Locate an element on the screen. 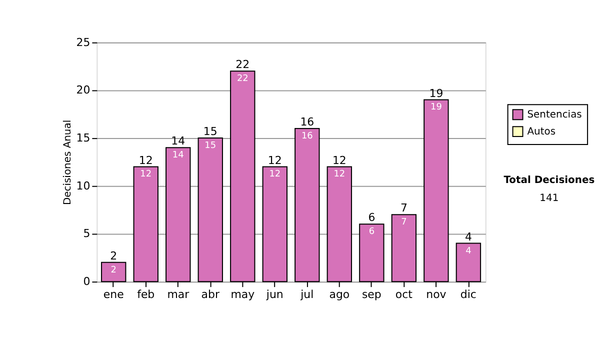 The height and width of the screenshot is (340, 600). data-label: 15 is located at coordinates (210, 146).